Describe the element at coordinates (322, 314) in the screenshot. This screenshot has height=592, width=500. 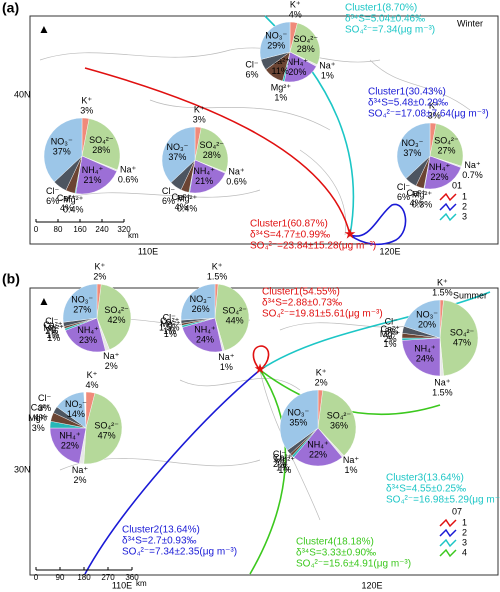
I see `cluster-text: SO₄²⁻=19.81±5.61(μg m⁻³)` at that location.